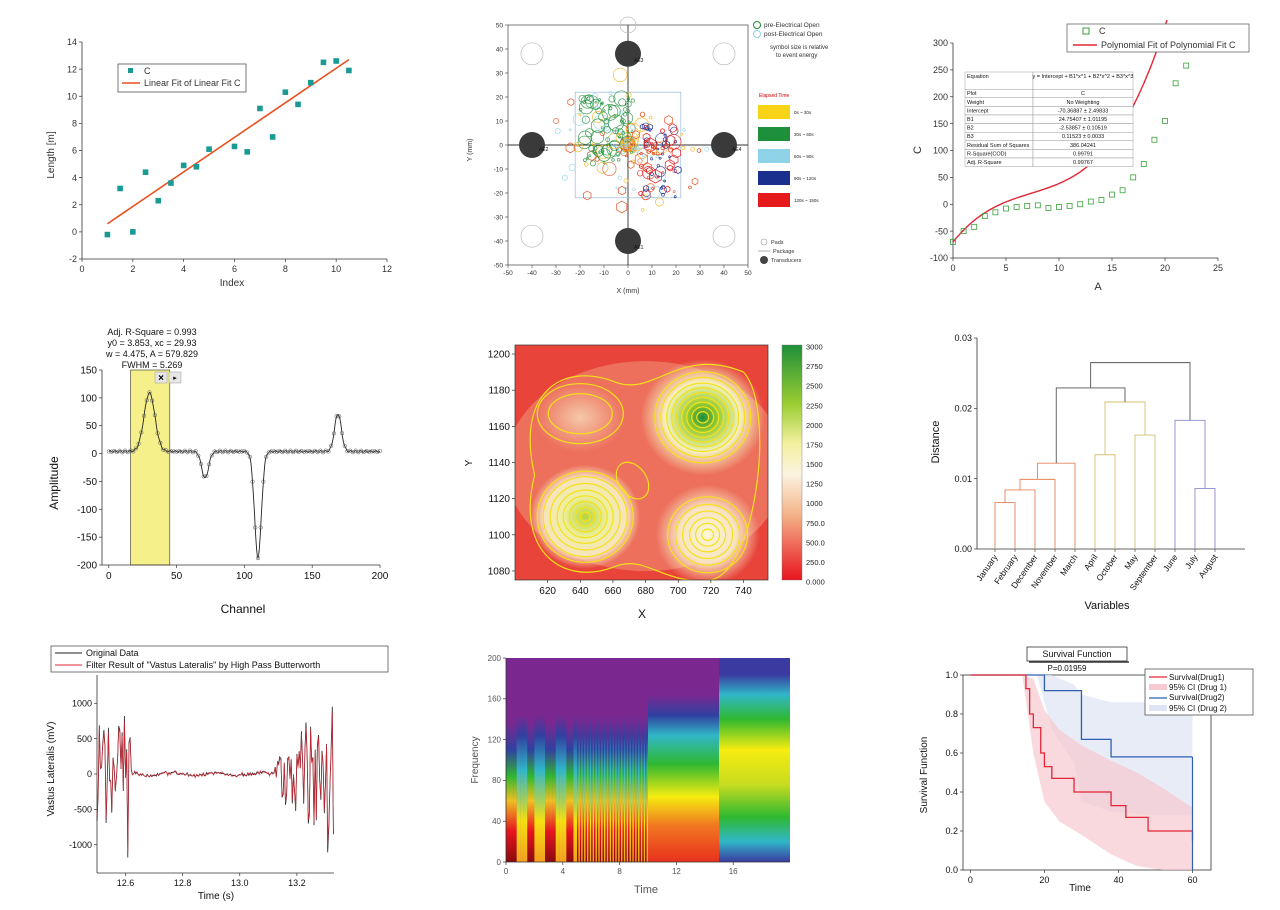 Image resolution: width=1280 pixels, height=910 pixels. I want to click on elapsed-label: 30s ~ 60s, so click(804, 134).